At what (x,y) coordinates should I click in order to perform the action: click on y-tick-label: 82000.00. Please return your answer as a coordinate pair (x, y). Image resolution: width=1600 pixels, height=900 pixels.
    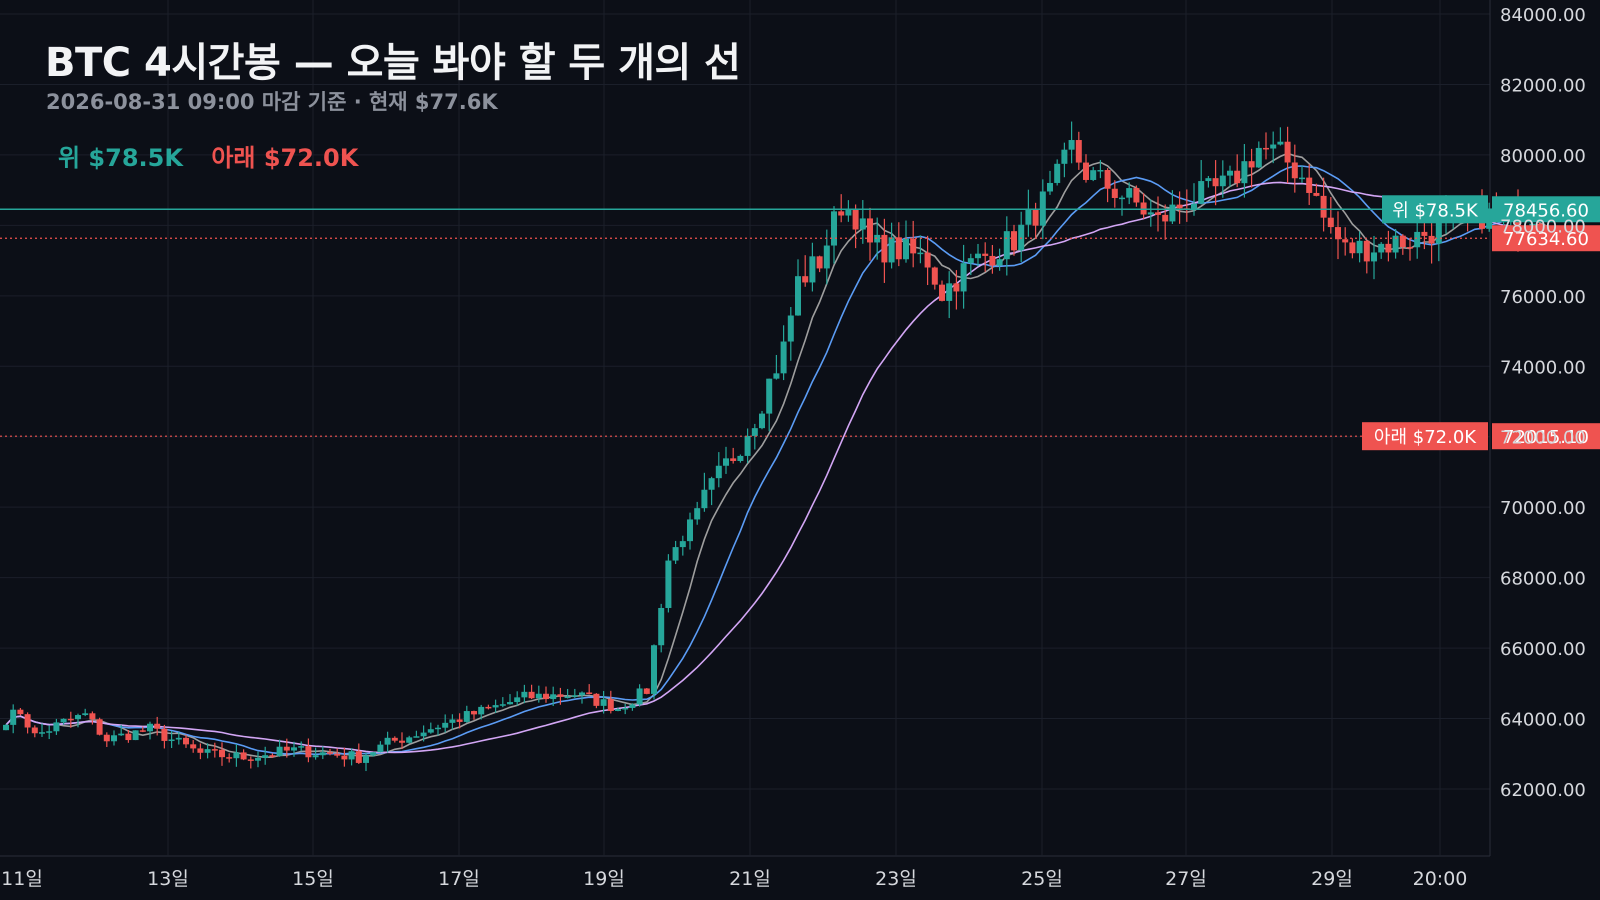
    Looking at the image, I should click on (1543, 85).